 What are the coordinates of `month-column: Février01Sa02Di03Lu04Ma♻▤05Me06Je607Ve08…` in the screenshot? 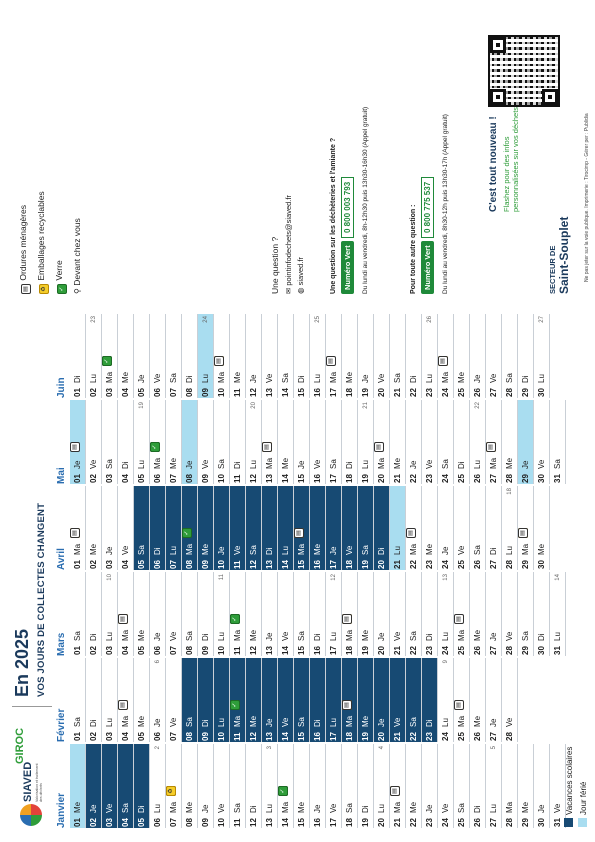 It's located at (308, 700).